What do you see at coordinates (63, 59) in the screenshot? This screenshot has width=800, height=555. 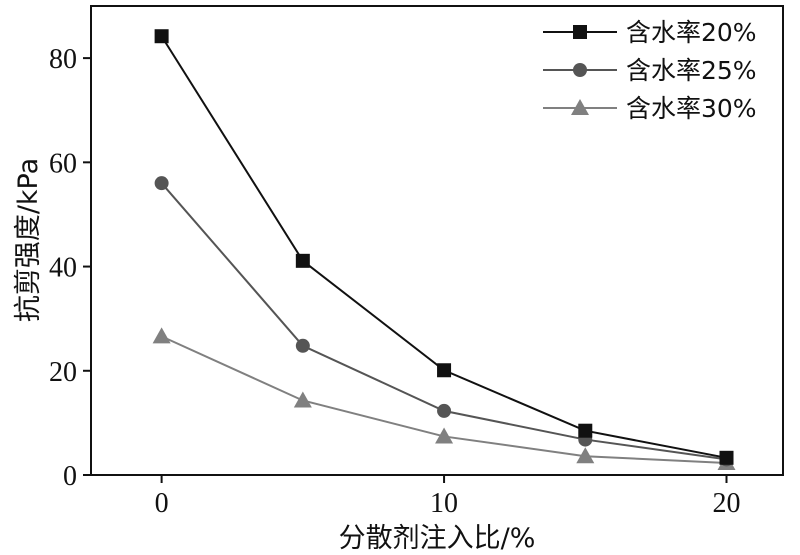 I see `y-tick-label: 80` at bounding box center [63, 59].